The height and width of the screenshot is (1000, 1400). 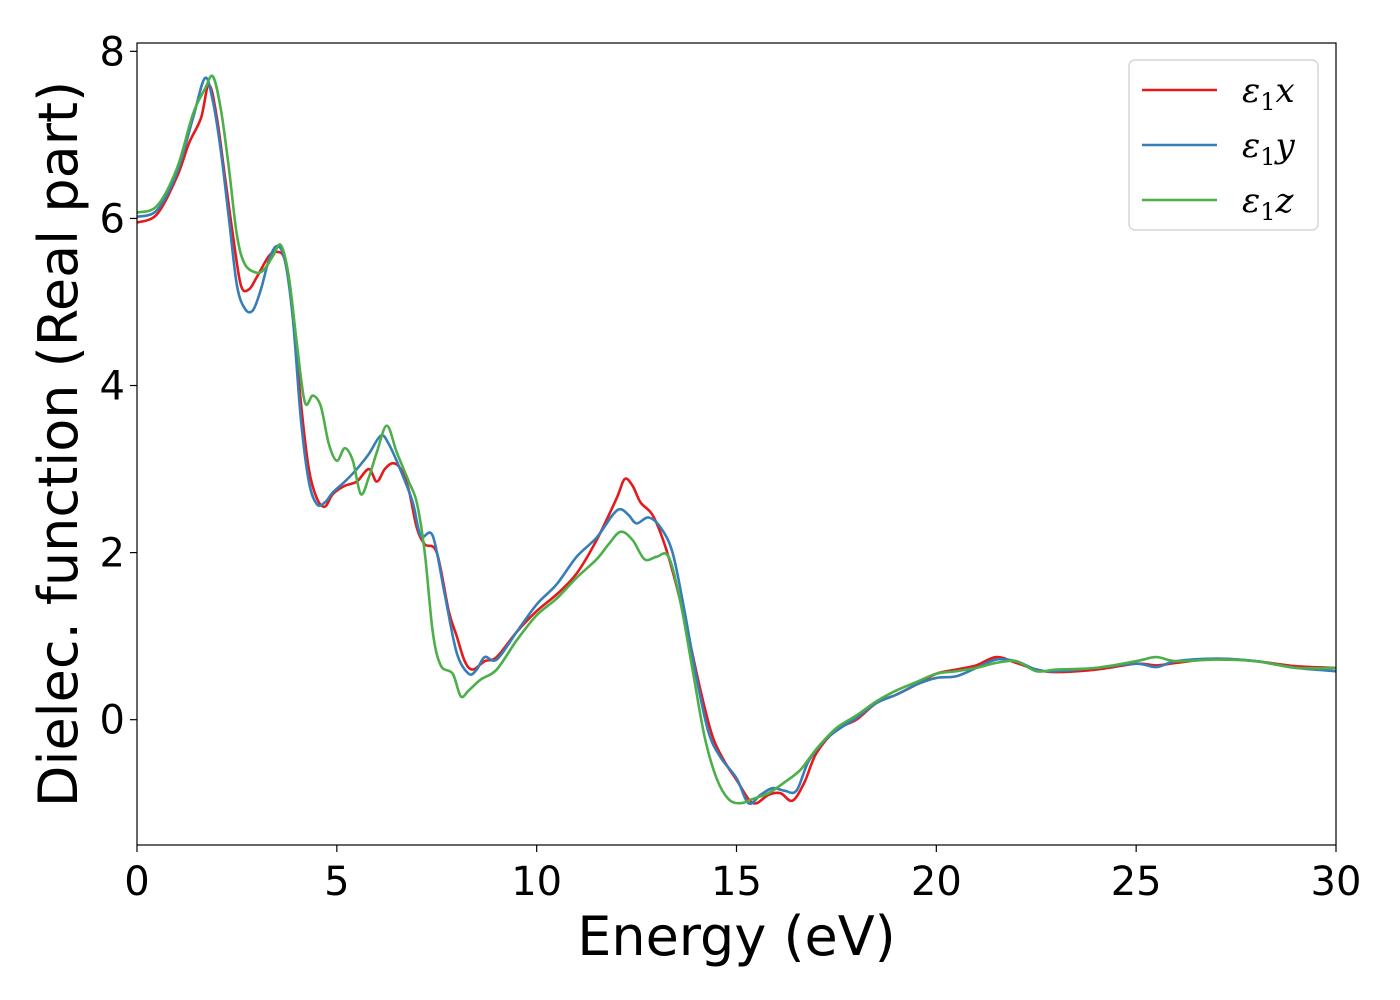 What do you see at coordinates (736, 936) in the screenshot?
I see `x-axis-title: Energy (eV)` at bounding box center [736, 936].